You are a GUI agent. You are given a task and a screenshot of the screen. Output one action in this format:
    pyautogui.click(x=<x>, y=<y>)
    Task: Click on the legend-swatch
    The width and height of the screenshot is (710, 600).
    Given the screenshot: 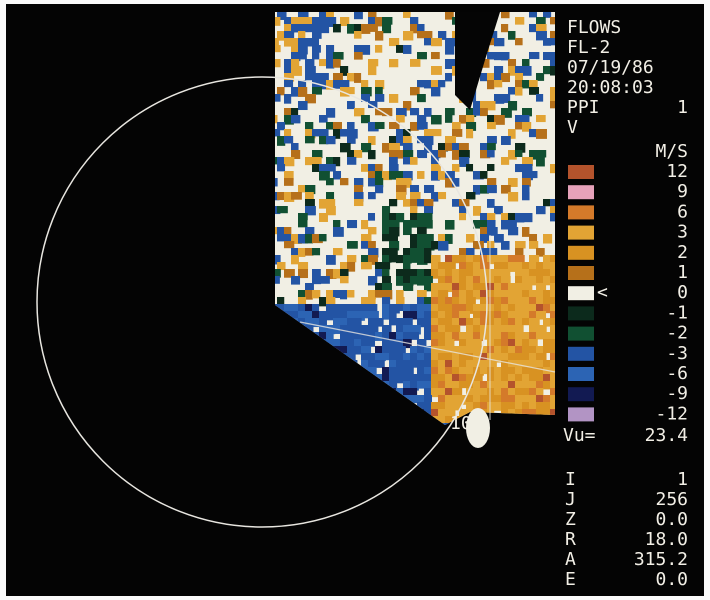 What is the action you would take?
    pyautogui.click(x=581, y=273)
    